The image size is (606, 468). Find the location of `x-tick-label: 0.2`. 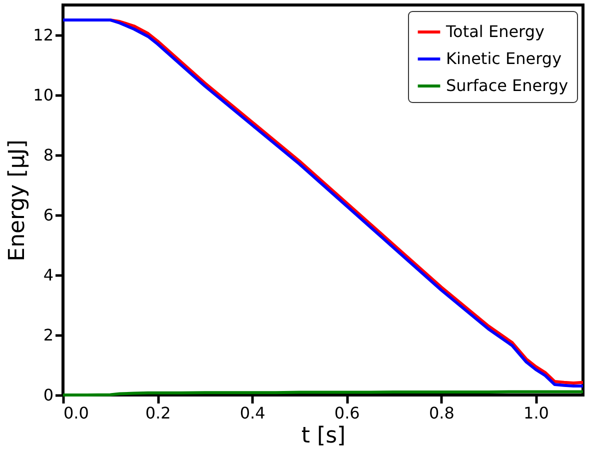

x-tick-label: 0.2 is located at coordinates (158, 413).